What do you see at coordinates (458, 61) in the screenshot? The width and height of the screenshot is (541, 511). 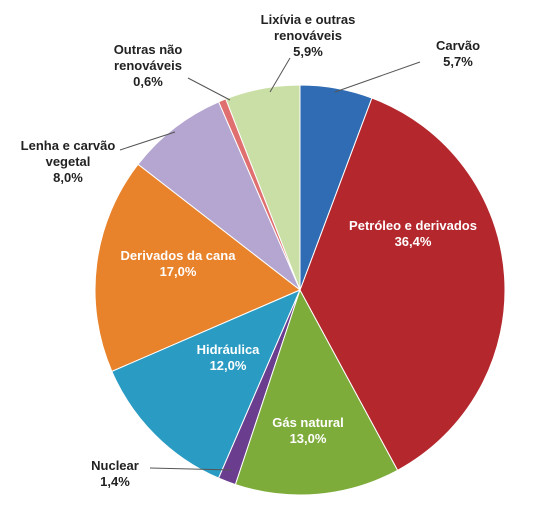 I see `value-label: 5,7%` at bounding box center [458, 61].